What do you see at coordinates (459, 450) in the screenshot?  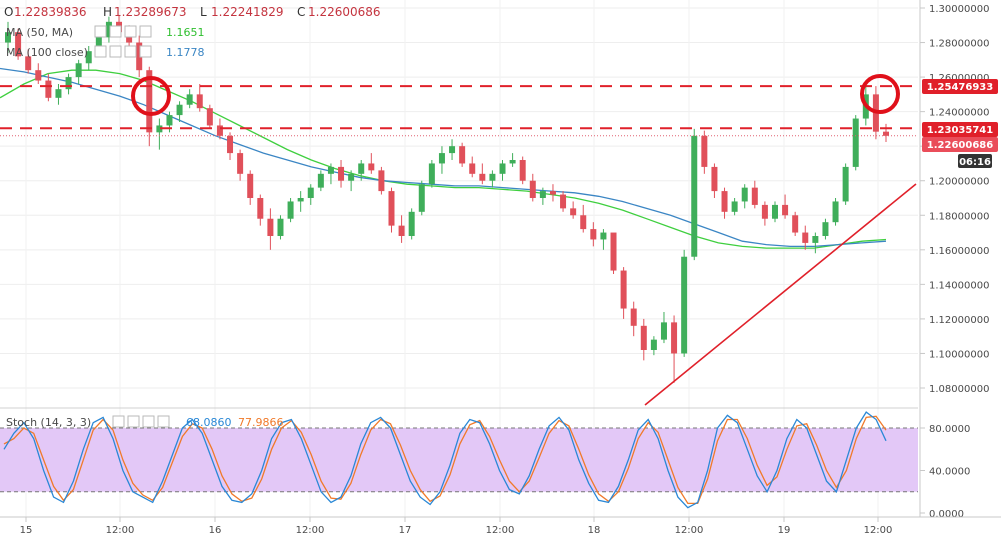 I see `stoch-grid` at bounding box center [459, 450].